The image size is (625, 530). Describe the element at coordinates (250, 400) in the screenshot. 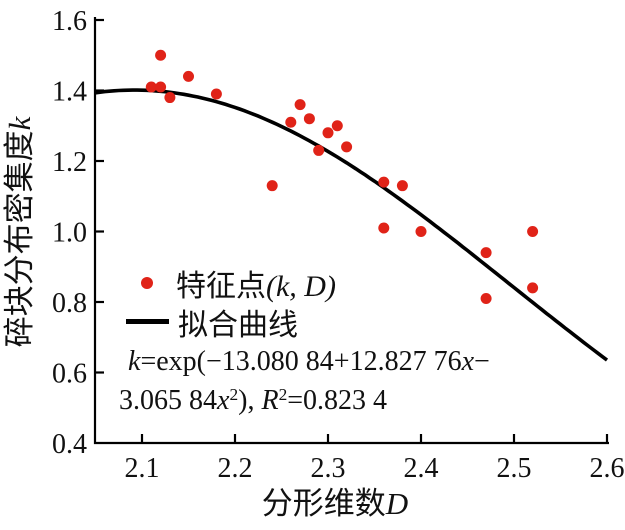

I see `equation-token: ),` at that location.